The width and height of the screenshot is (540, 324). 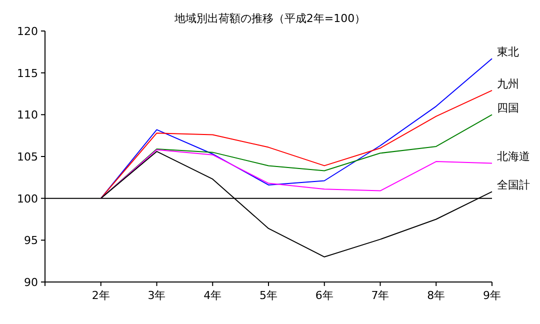 What do you see at coordinates (269, 18) in the screenshot?
I see `chart-title: 地域別出荷額の推移（平成2年=100）` at bounding box center [269, 18].